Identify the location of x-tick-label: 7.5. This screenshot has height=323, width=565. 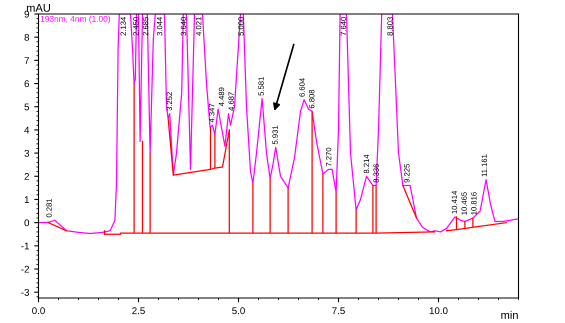
(338, 310).